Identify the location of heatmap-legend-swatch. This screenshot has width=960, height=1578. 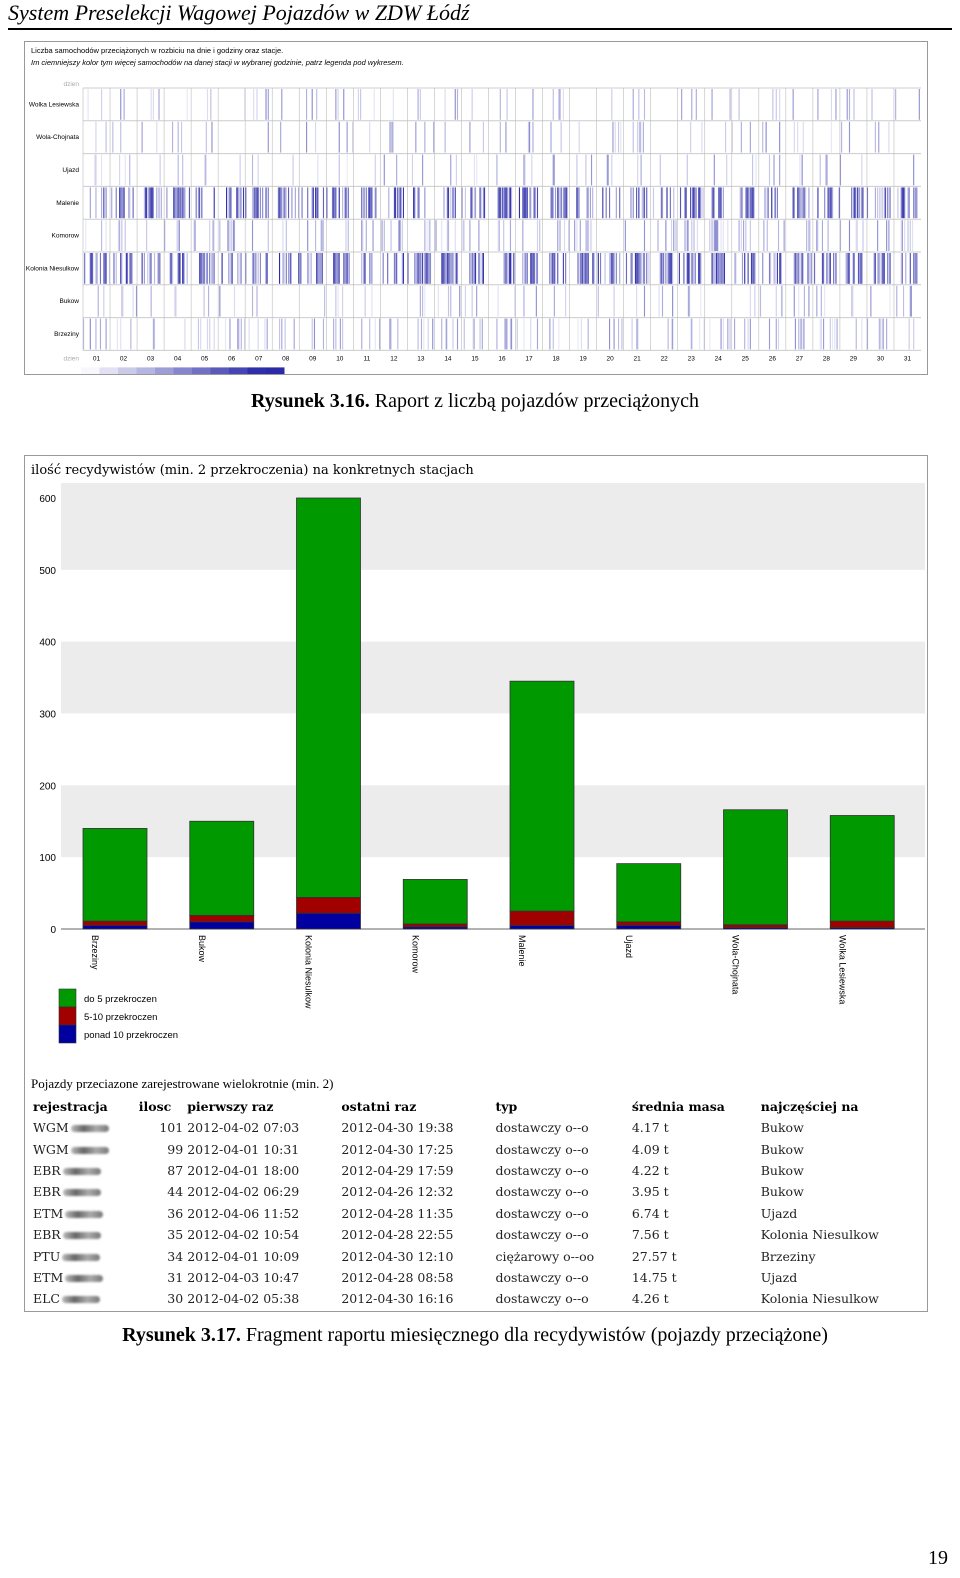
(127, 370).